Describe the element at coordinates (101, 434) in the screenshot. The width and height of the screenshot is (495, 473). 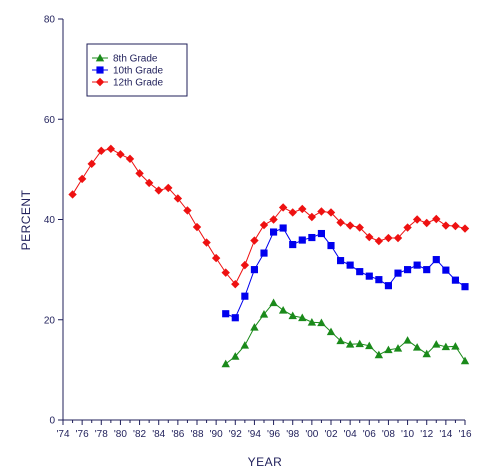
I see `x-tick-label: '78` at that location.